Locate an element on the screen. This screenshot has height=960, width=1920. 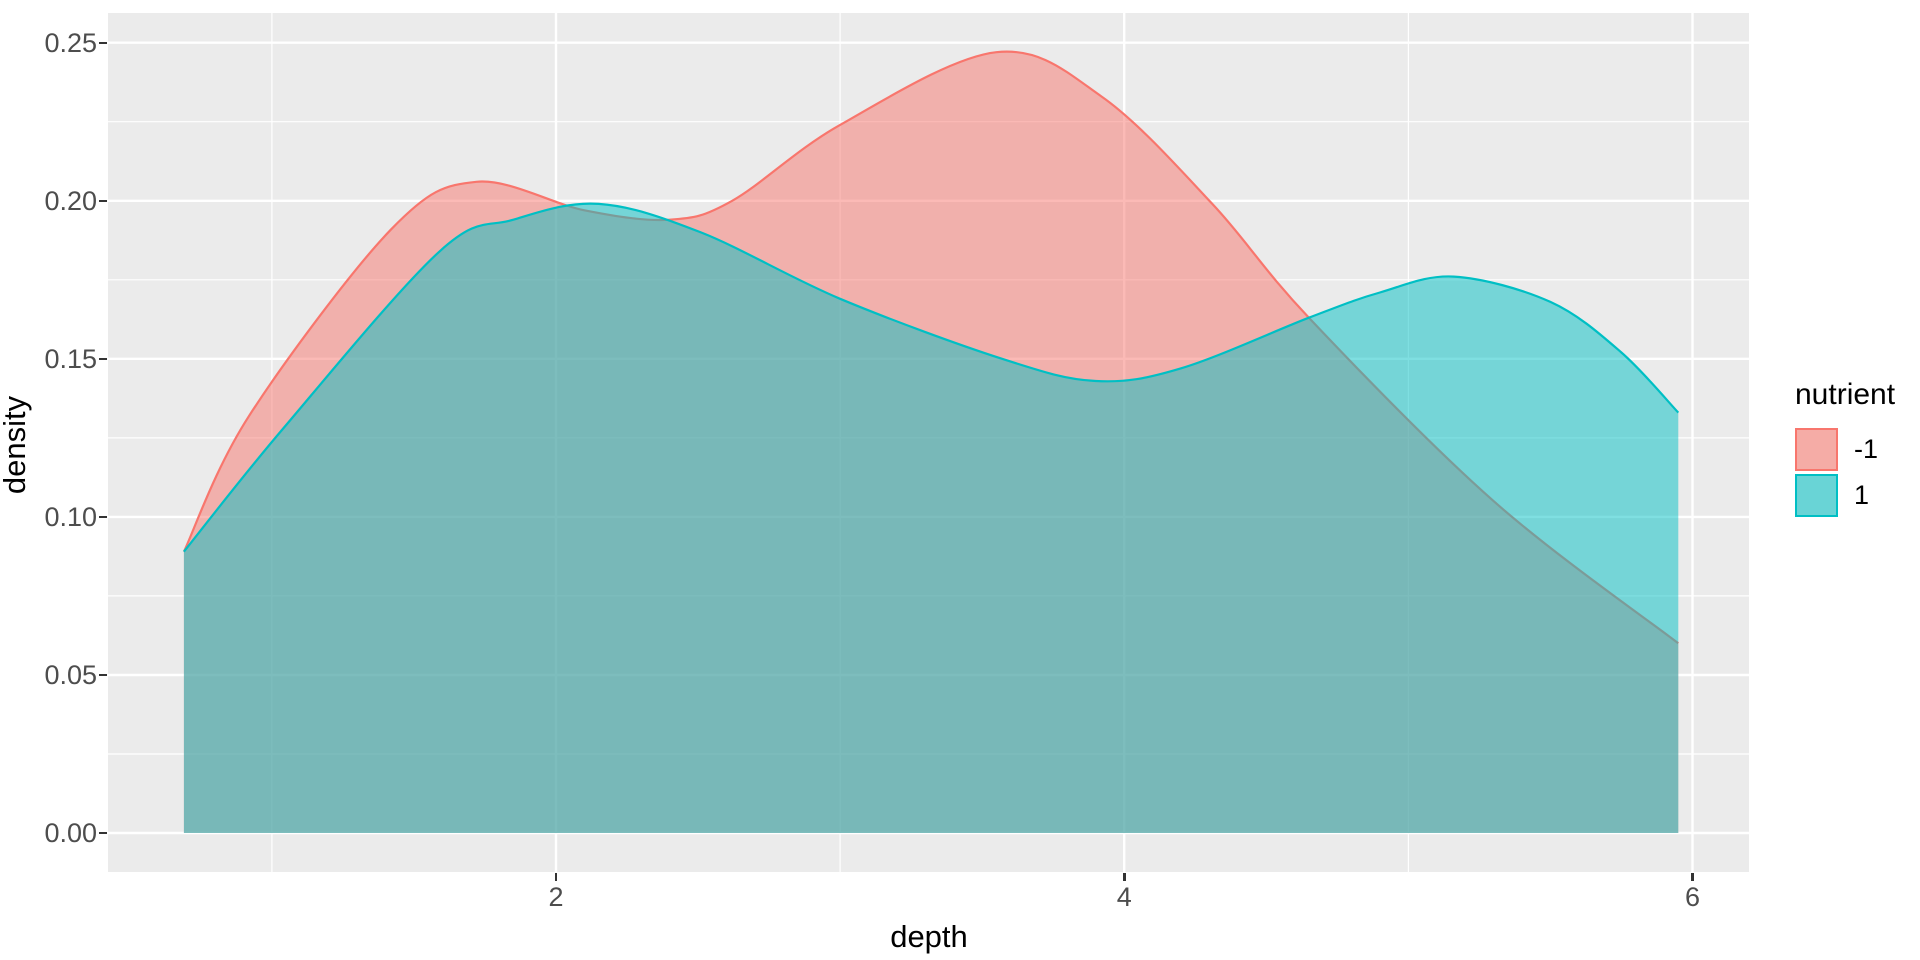
x-axis-title: depth is located at coordinates (929, 936).